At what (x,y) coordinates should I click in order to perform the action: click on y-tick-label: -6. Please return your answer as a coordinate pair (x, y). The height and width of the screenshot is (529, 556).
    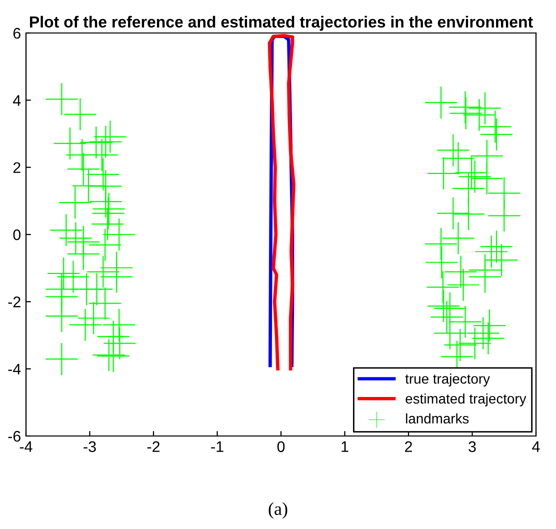
    Looking at the image, I should click on (14, 436).